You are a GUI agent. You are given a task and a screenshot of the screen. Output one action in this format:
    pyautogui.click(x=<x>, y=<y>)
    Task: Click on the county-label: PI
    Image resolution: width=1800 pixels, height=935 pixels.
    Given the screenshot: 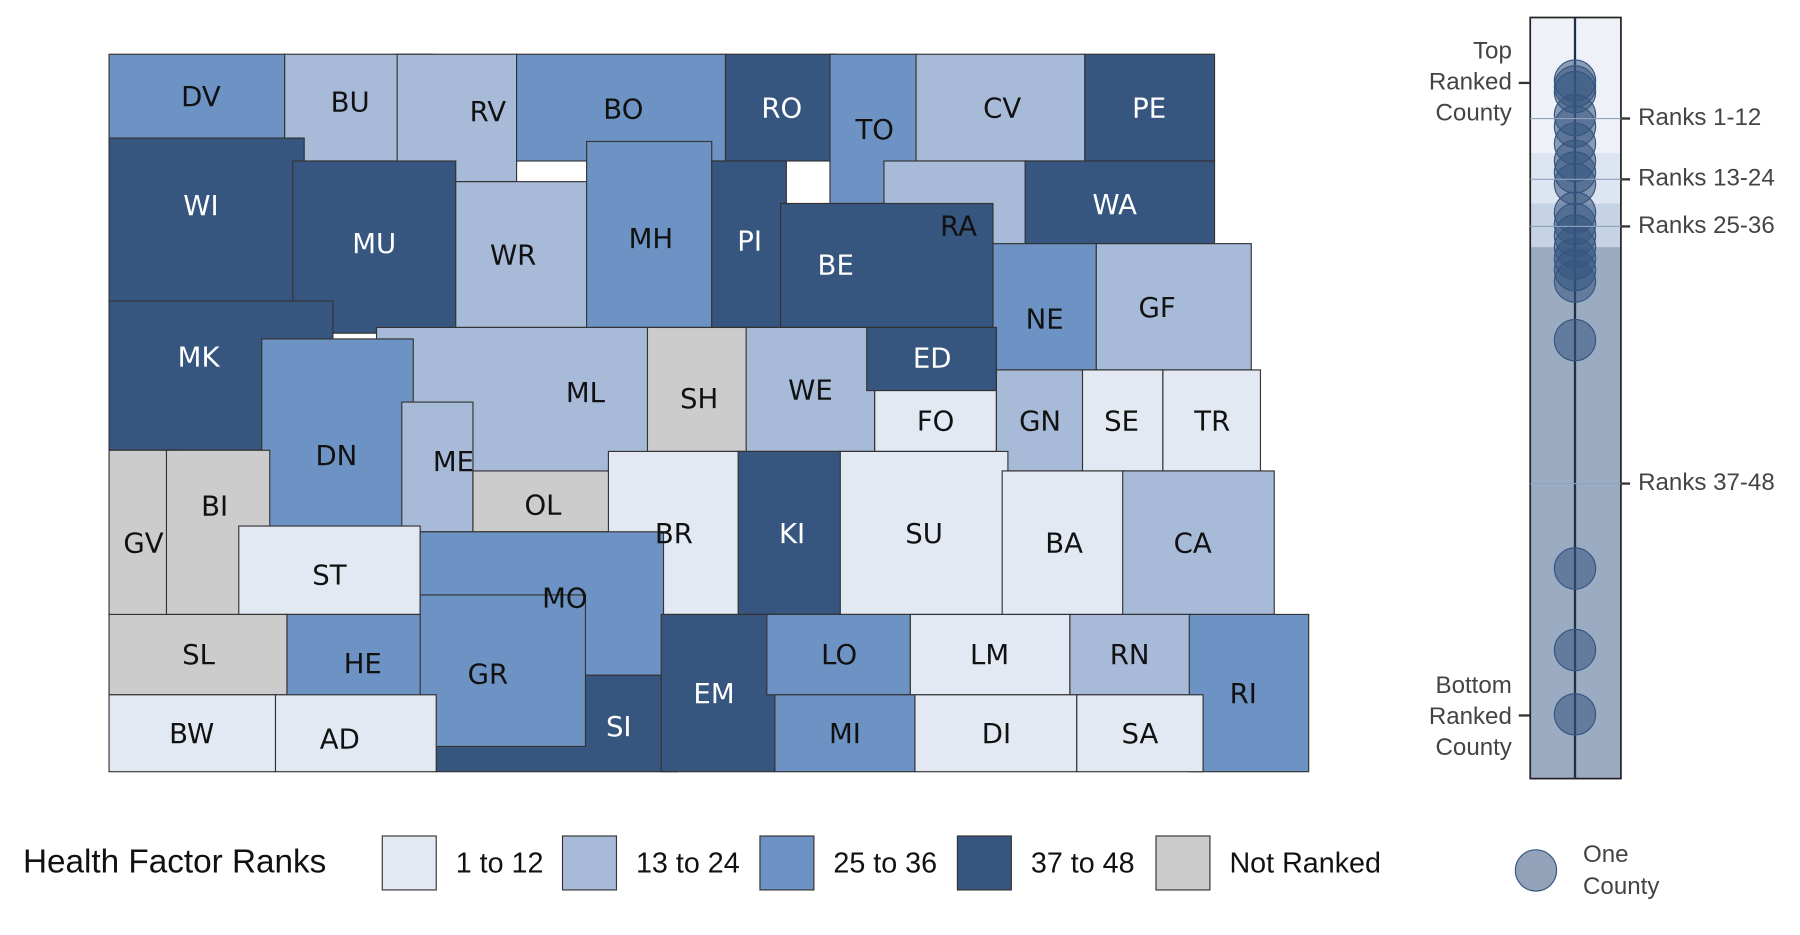 What is the action you would take?
    pyautogui.click(x=749, y=242)
    